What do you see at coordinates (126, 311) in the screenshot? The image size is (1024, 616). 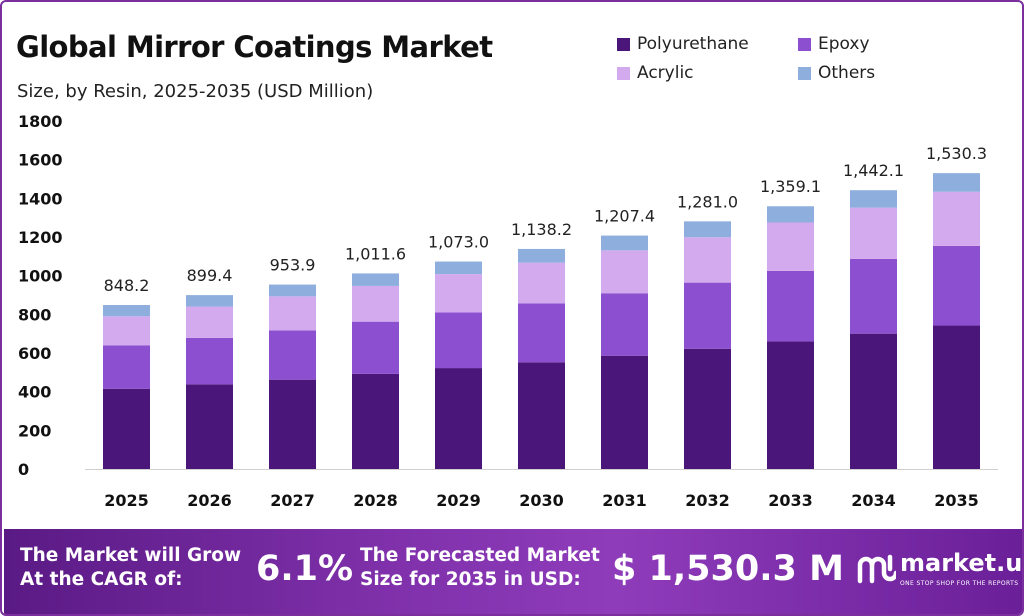 I see `bar-segment-others-2025` at bounding box center [126, 311].